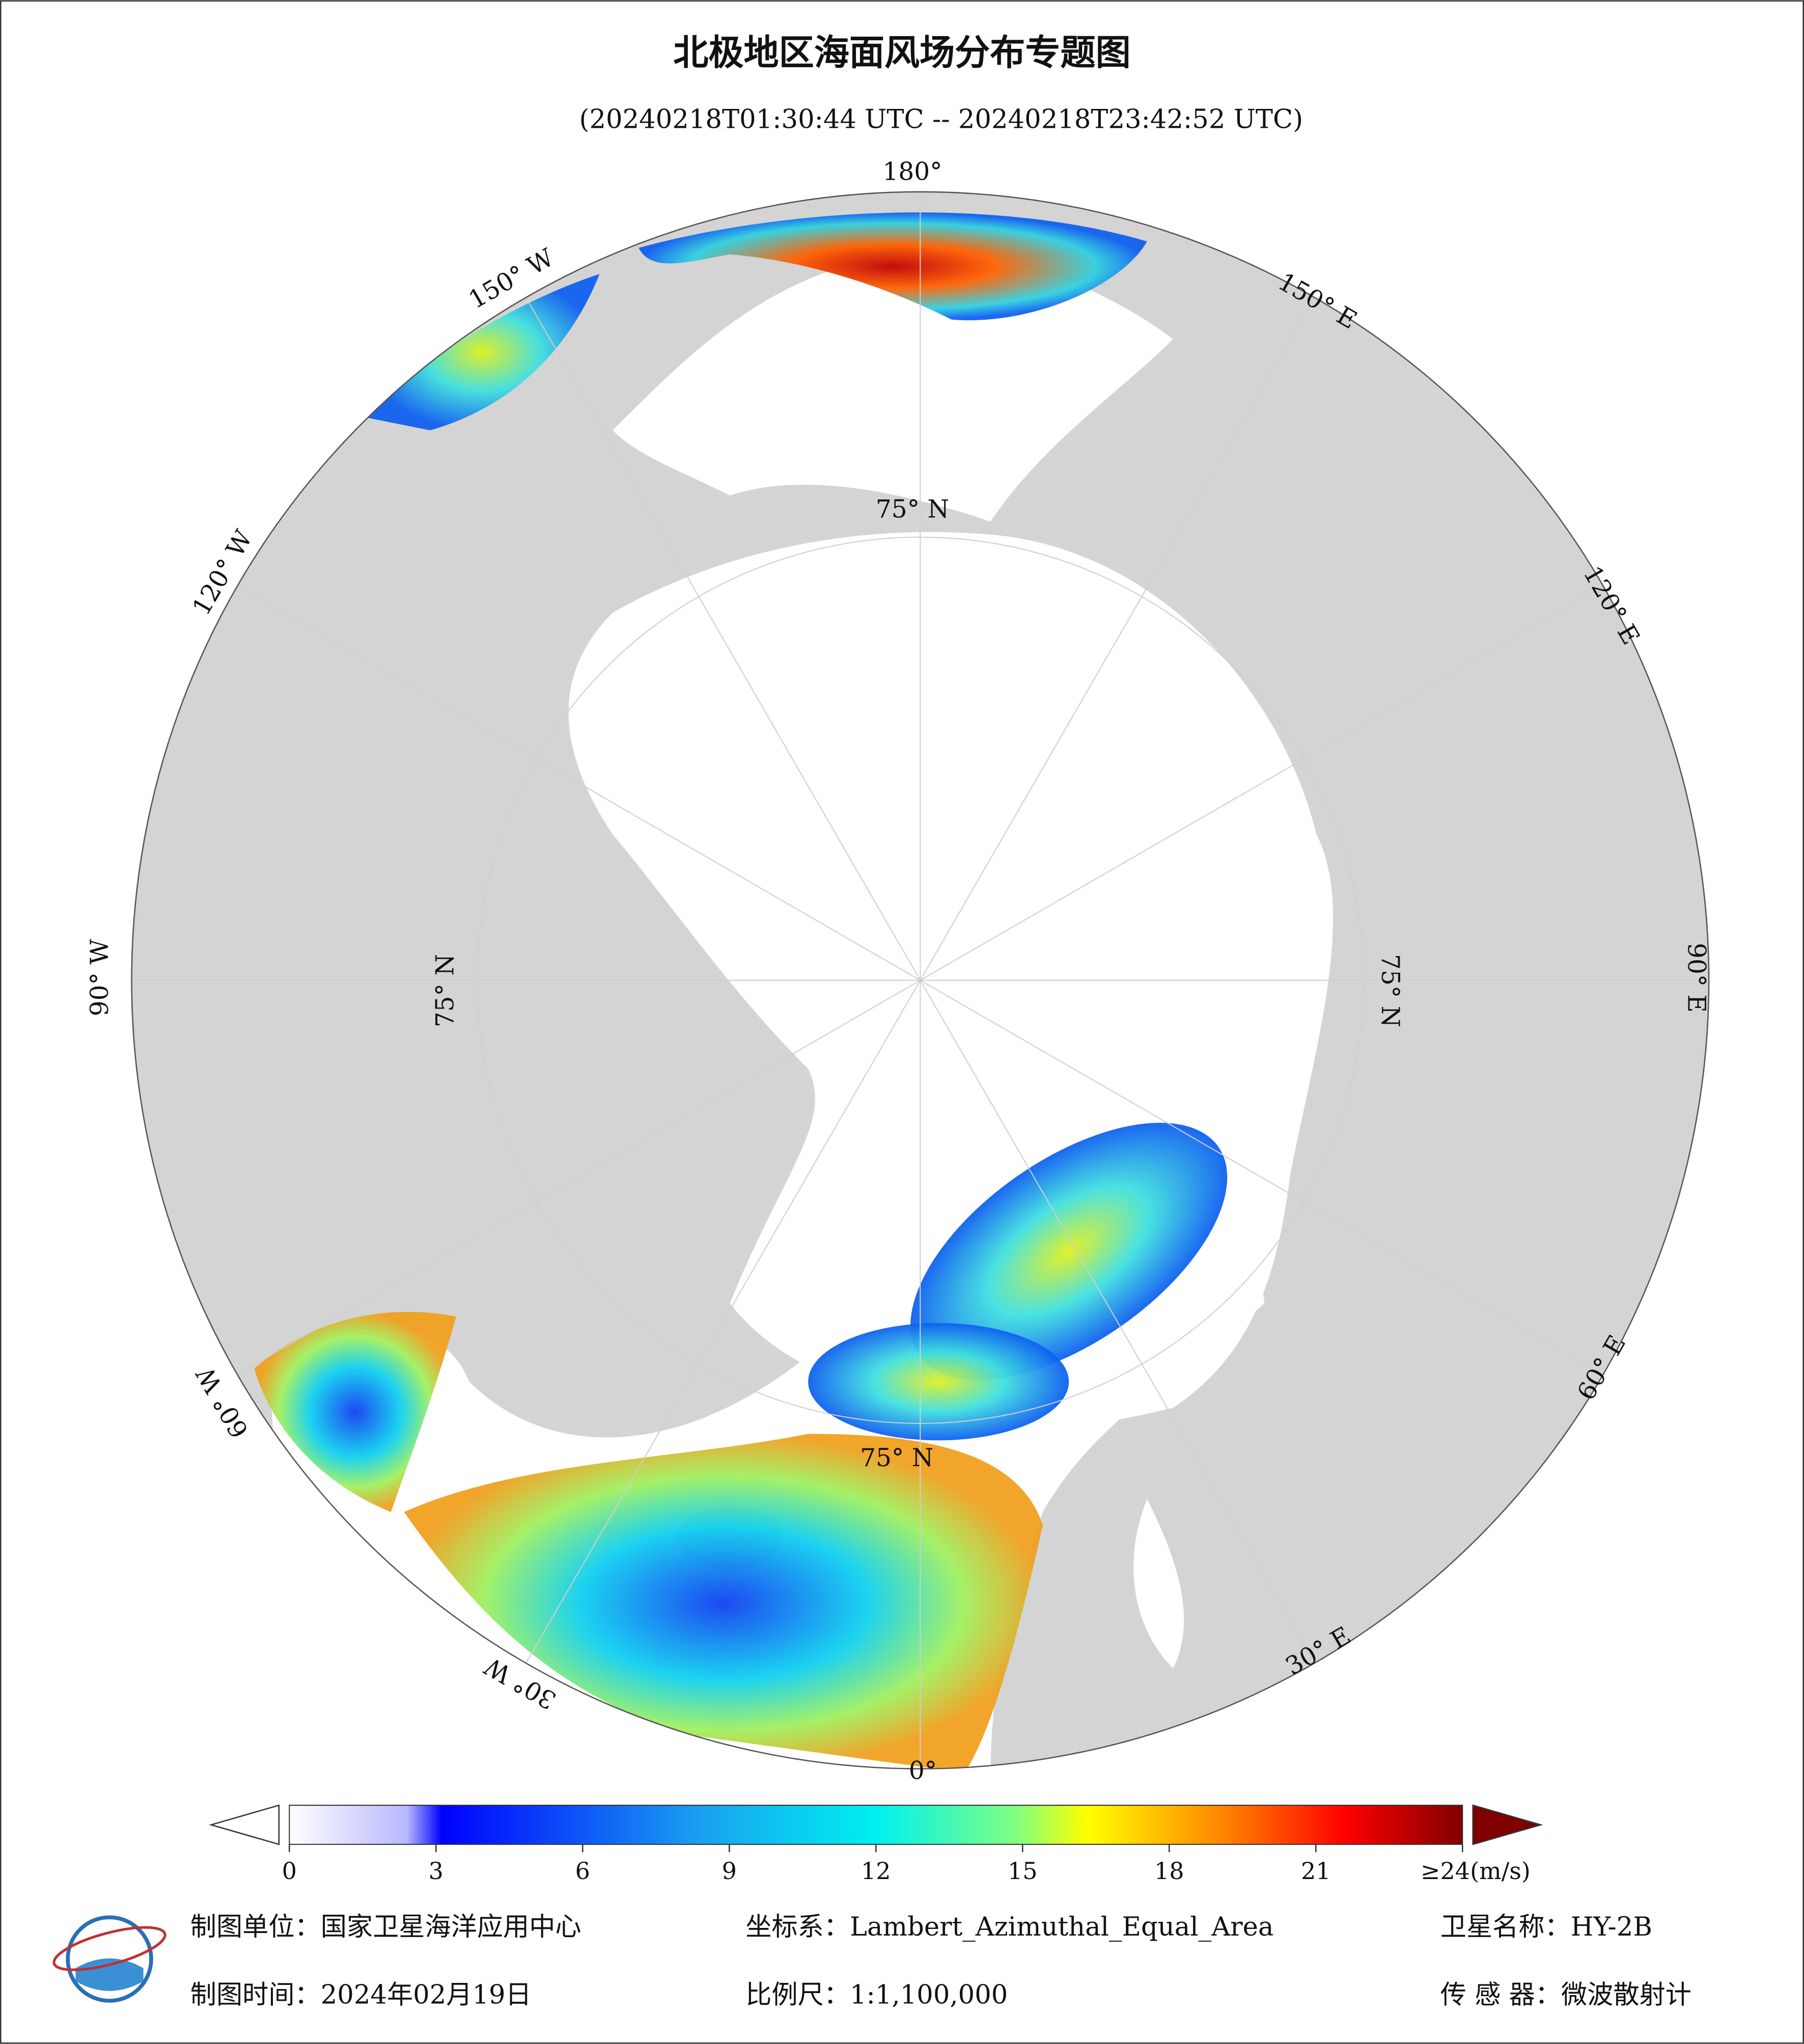 This screenshot has height=2044, width=1804. What do you see at coordinates (1023, 1871) in the screenshot?
I see `colorbar-tick-label: 15` at bounding box center [1023, 1871].